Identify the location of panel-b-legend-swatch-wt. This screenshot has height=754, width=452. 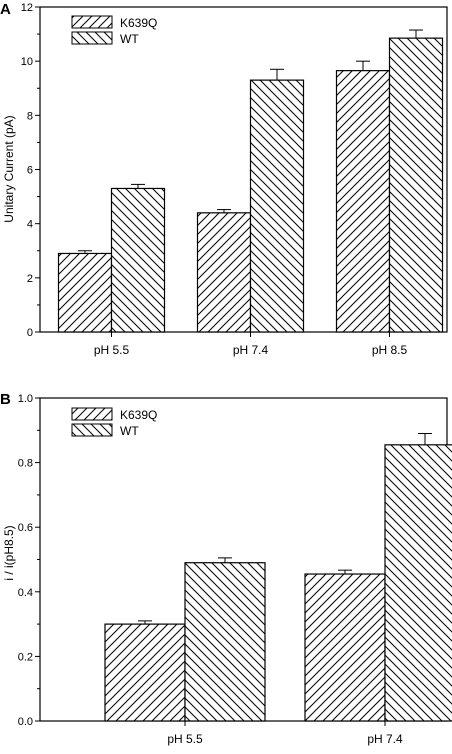
(92, 430).